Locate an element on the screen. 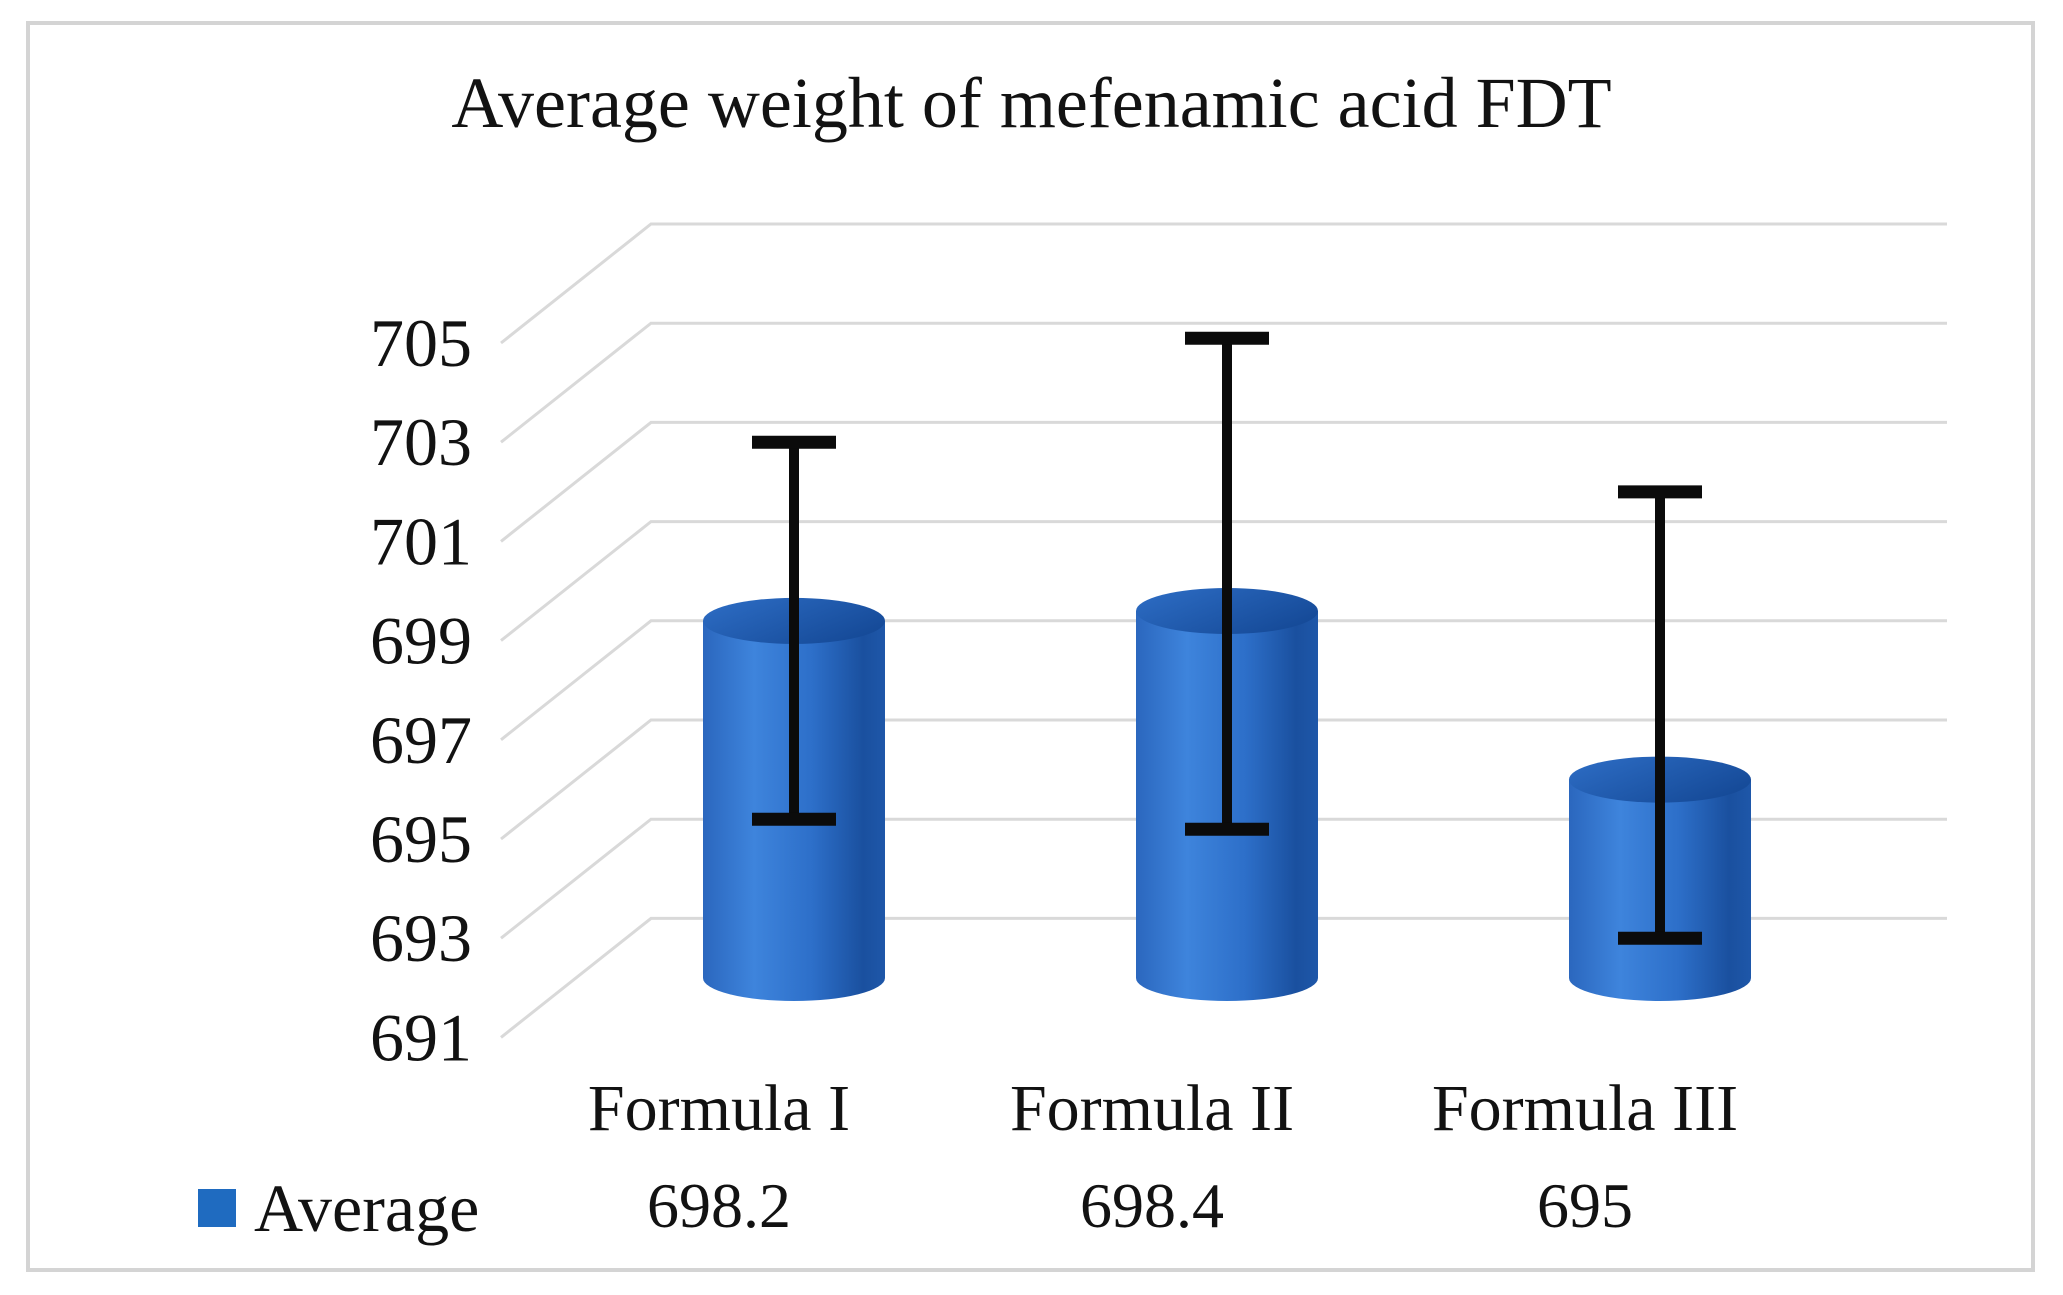 The width and height of the screenshot is (2063, 1295). y-tick-label: 695 is located at coordinates (421, 839).